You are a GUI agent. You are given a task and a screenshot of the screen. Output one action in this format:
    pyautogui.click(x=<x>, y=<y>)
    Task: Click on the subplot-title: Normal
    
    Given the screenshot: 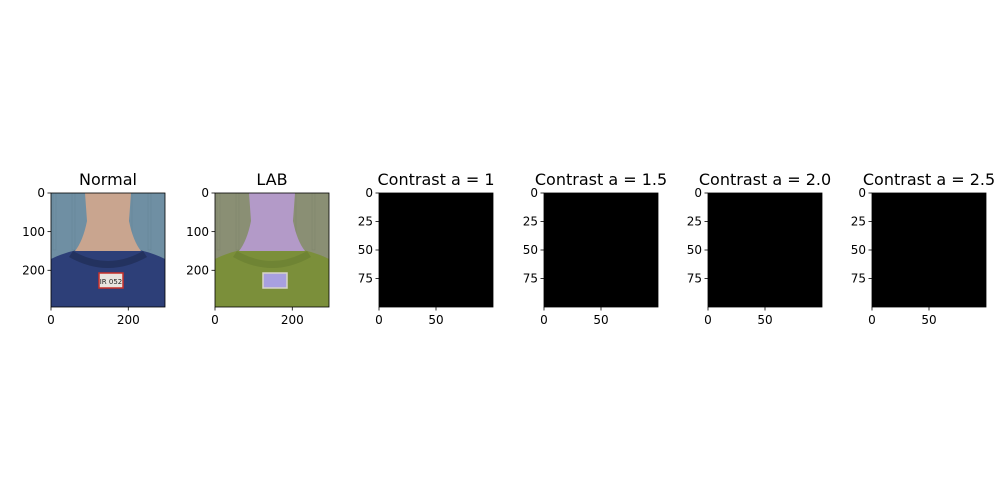 What is the action you would take?
    pyautogui.click(x=108, y=179)
    